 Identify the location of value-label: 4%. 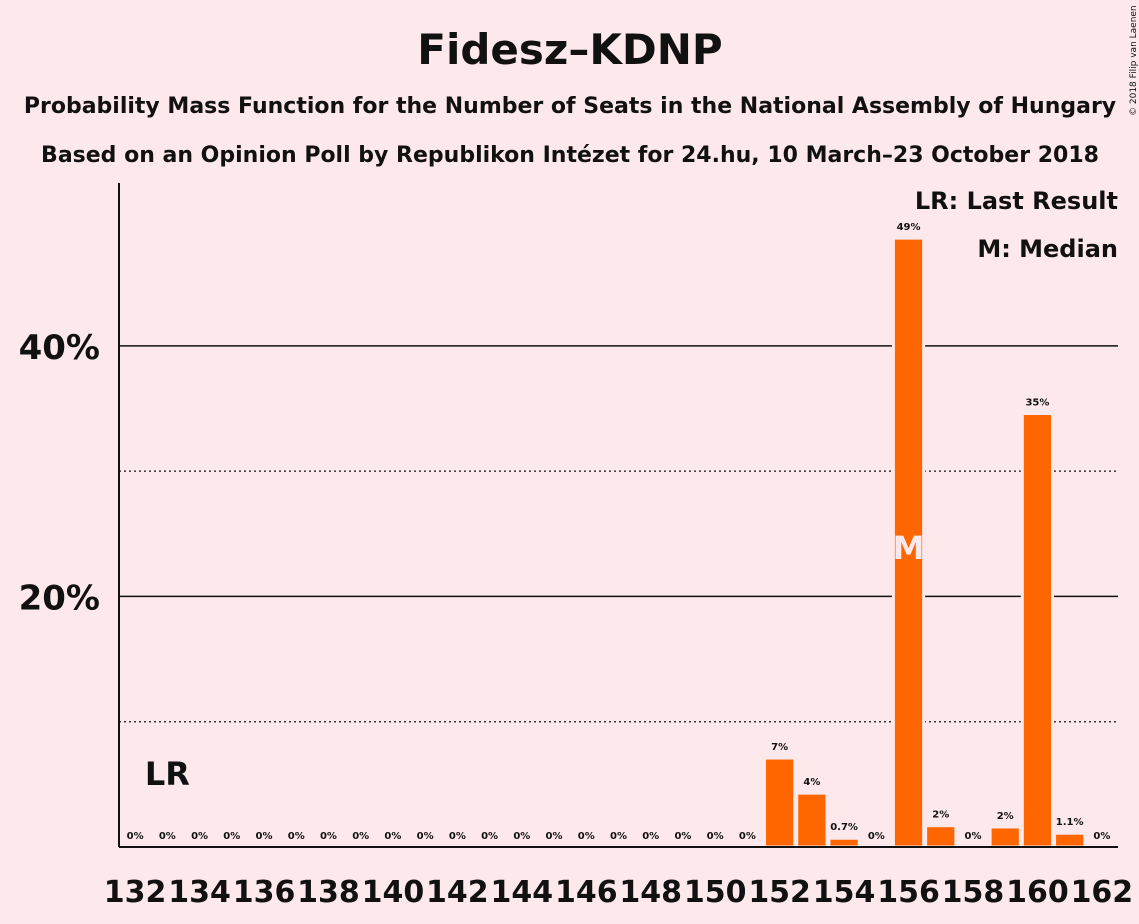
(811, 782).